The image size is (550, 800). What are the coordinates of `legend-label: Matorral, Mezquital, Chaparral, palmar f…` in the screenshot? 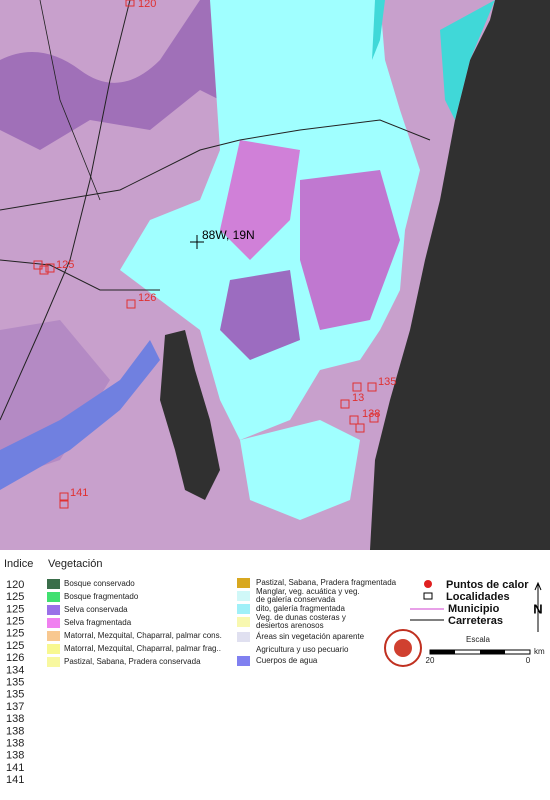 It's located at (142, 648).